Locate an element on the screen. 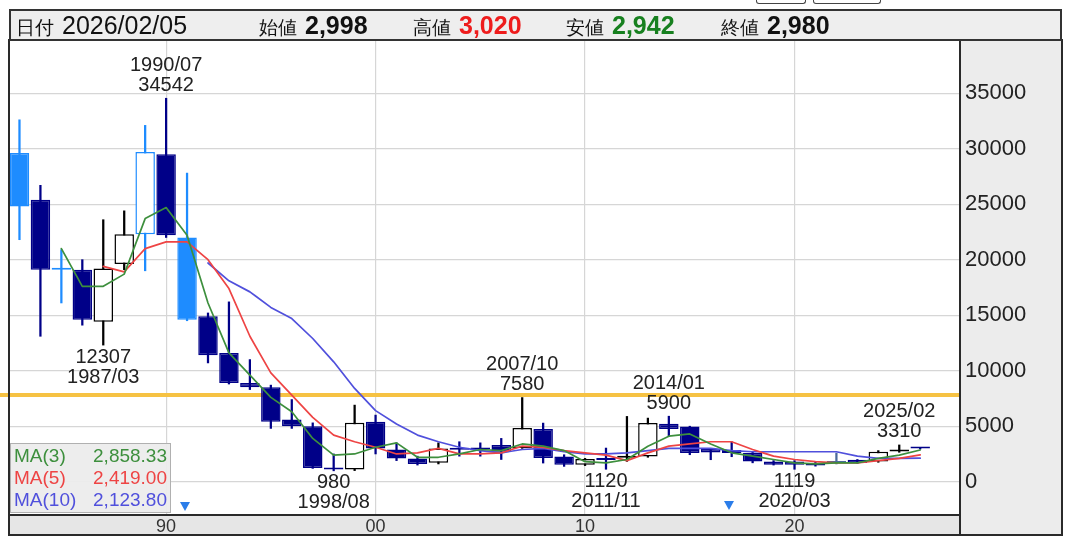 Image resolution: width=1070 pixels, height=541 pixels. annotation: 12307 1987/03 is located at coordinates (103, 365).